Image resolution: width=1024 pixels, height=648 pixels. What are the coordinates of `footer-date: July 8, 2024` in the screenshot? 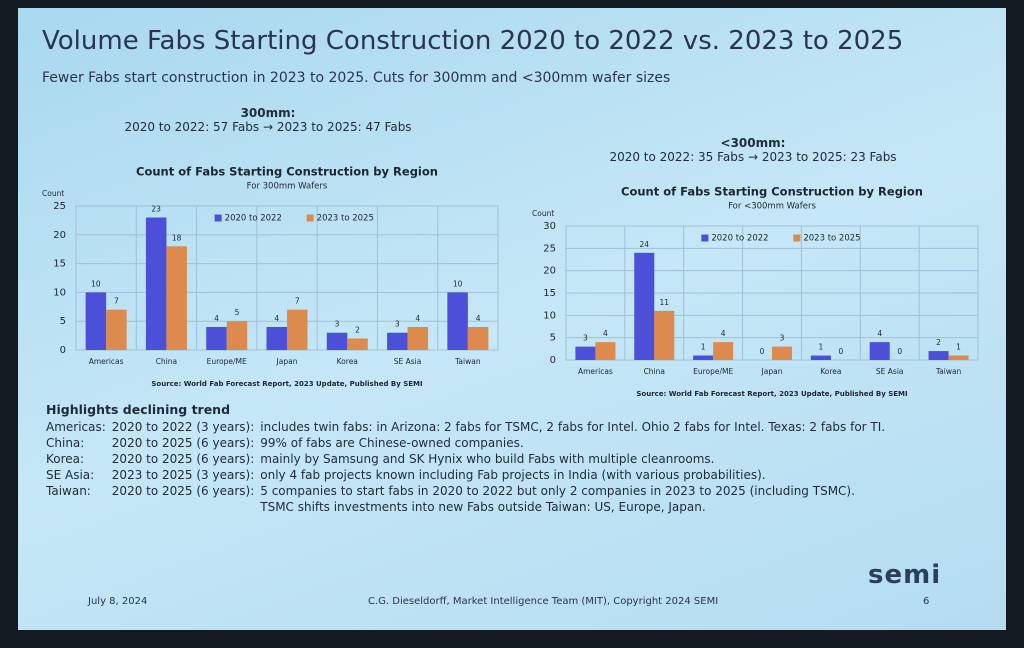 It's located at (118, 601).